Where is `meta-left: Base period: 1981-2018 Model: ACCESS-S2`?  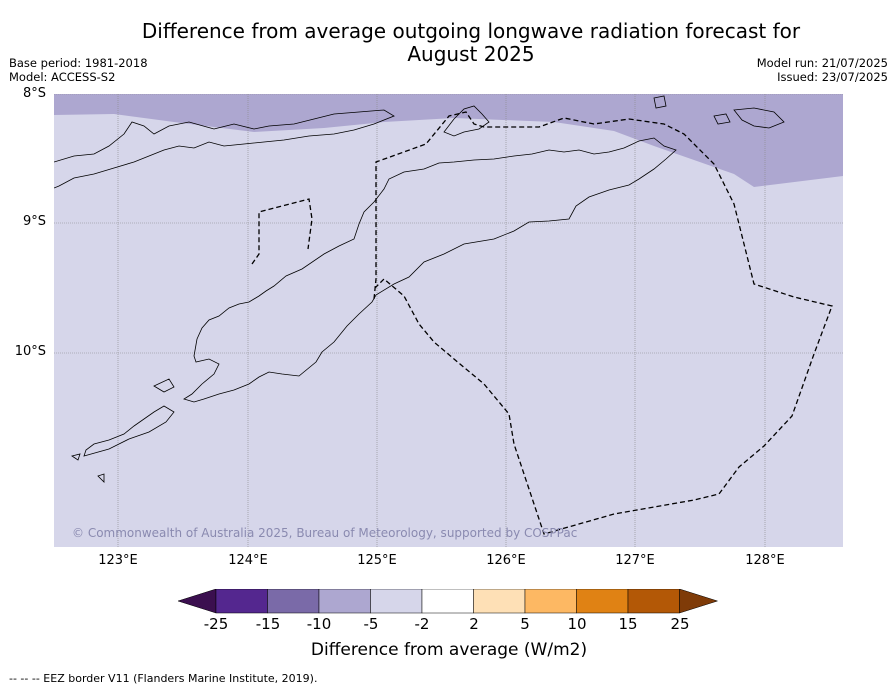 meta-left: Base period: 1981-2018 Model: ACCESS-S2 is located at coordinates (78, 70).